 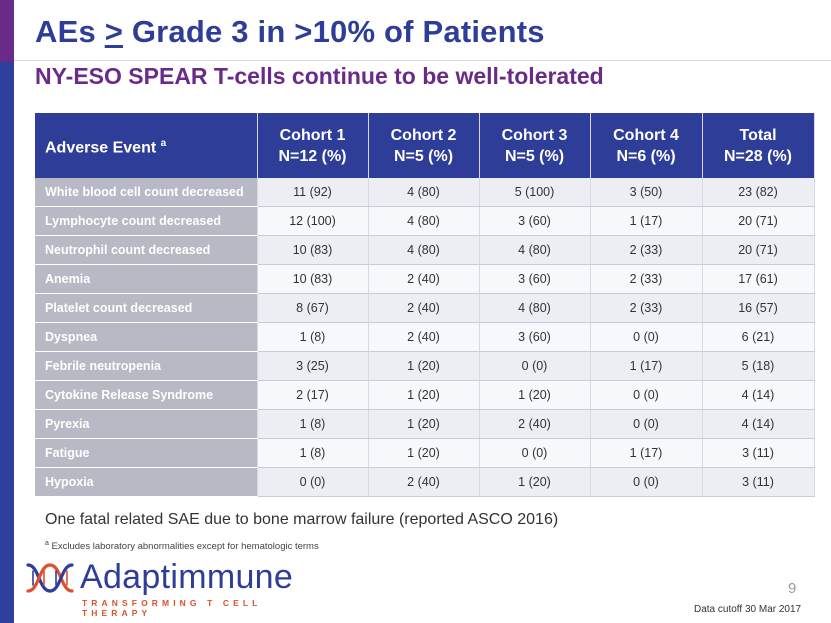 I want to click on adaptimmune-logo: Adaptimmune TRANSFORMING T CELL THERAPY, so click(x=175, y=586).